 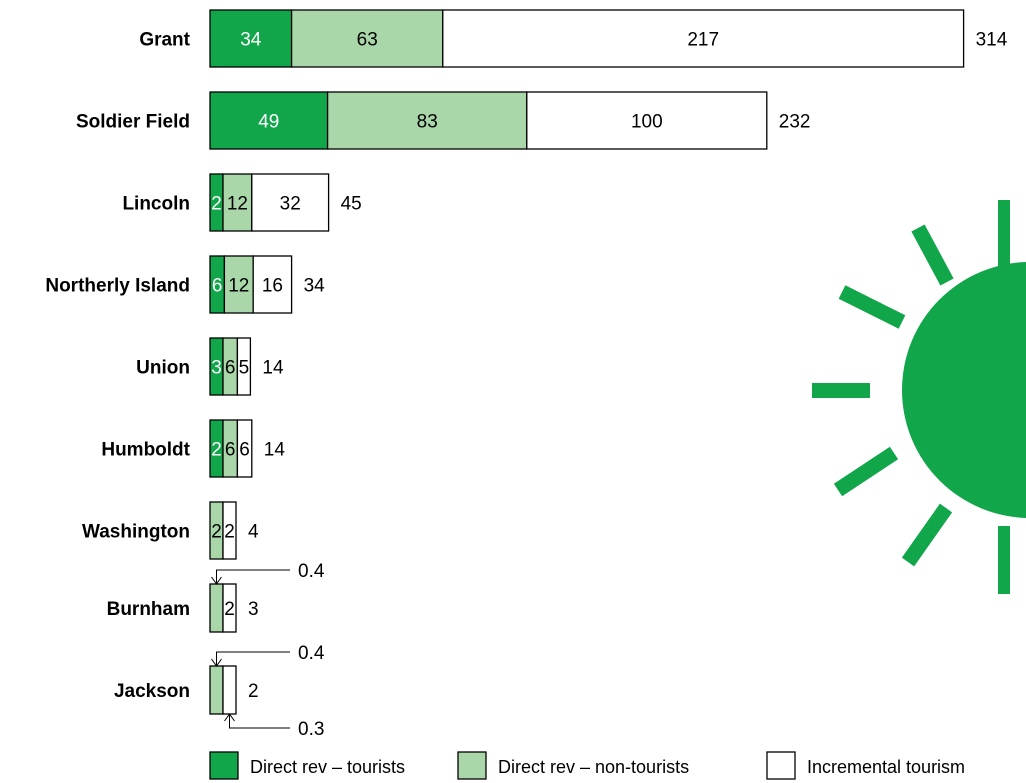 I want to click on segment-label-humboldt-direct-rev-tourists: 2, so click(x=216, y=450).